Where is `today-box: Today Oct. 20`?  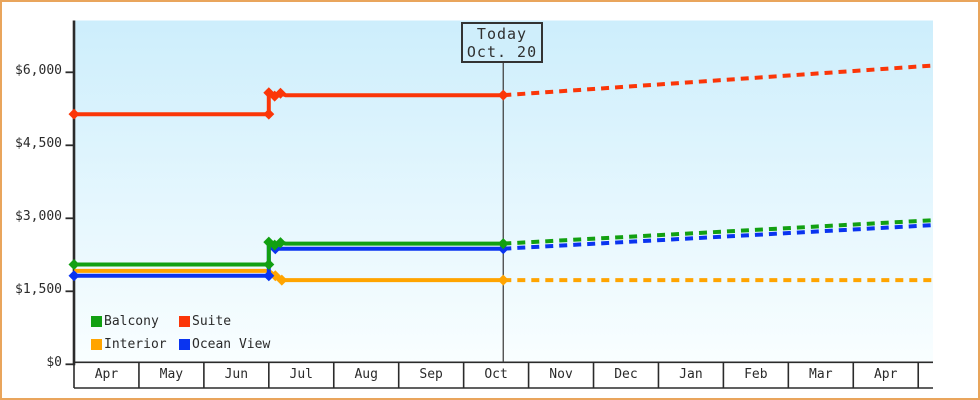
today-box: Today Oct. 20 is located at coordinates (502, 42).